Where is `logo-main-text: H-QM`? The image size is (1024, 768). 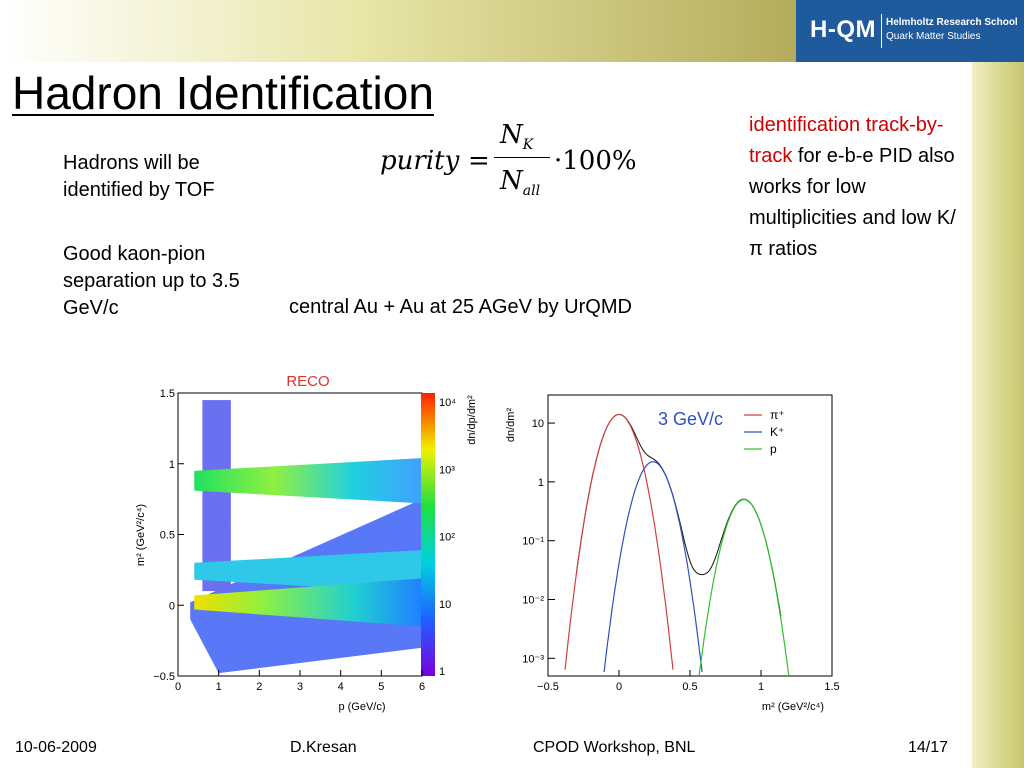 logo-main-text: H-QM is located at coordinates (843, 29).